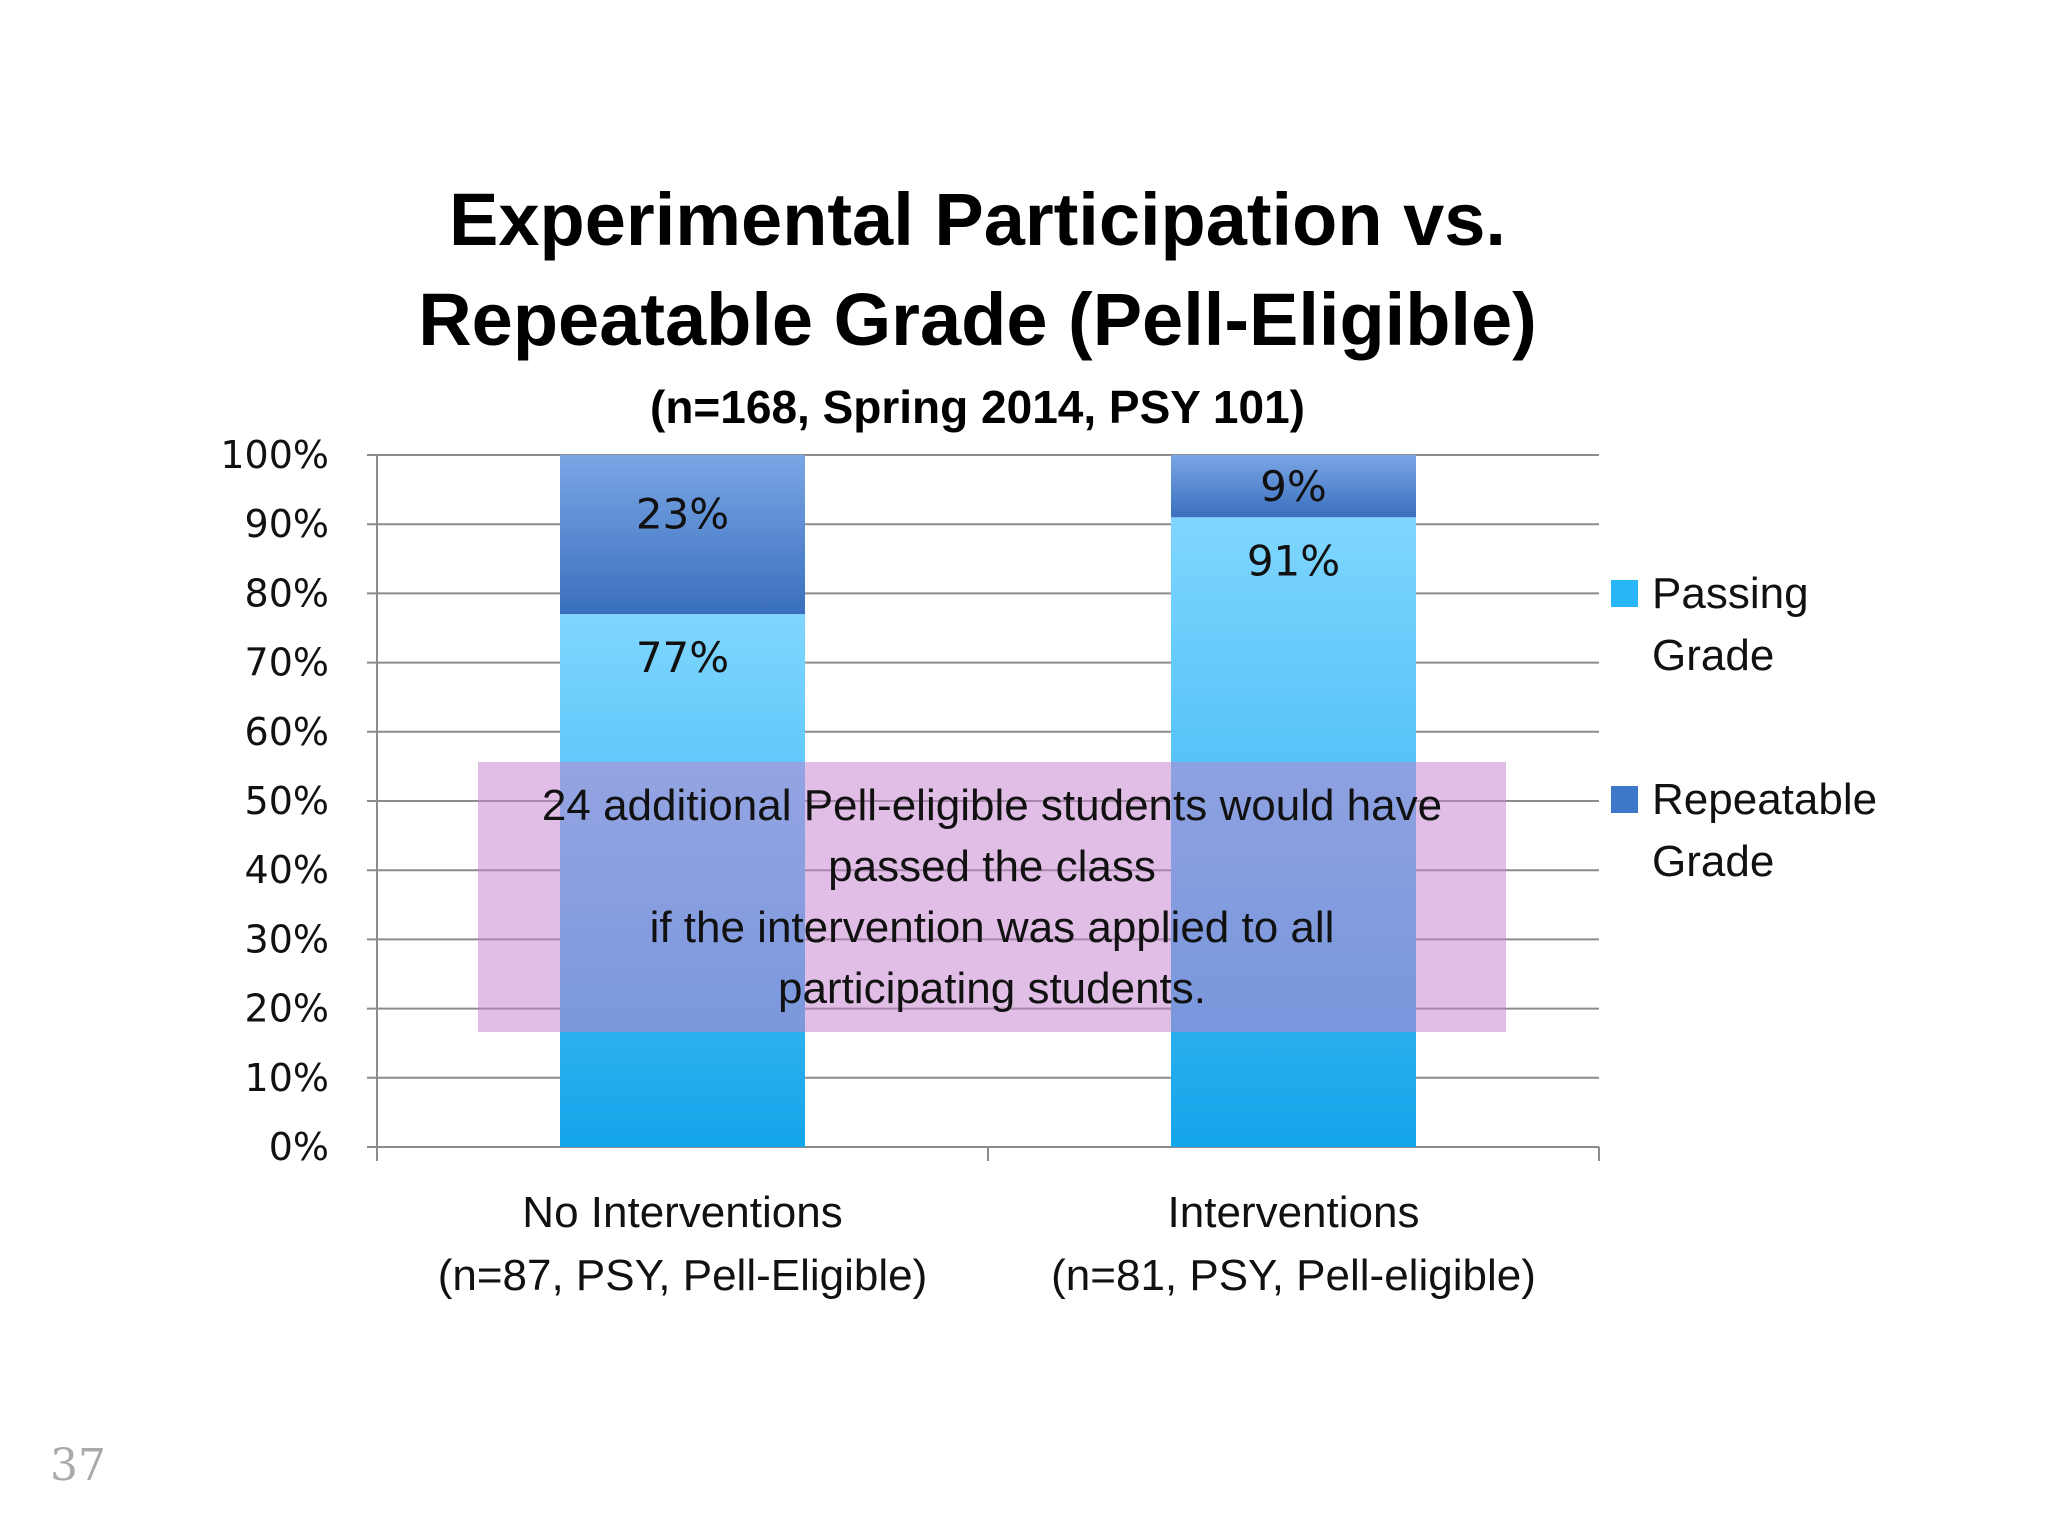 This screenshot has height=1536, width=2048. Describe the element at coordinates (287, 663) in the screenshot. I see `y-tick-label: 70%` at that location.